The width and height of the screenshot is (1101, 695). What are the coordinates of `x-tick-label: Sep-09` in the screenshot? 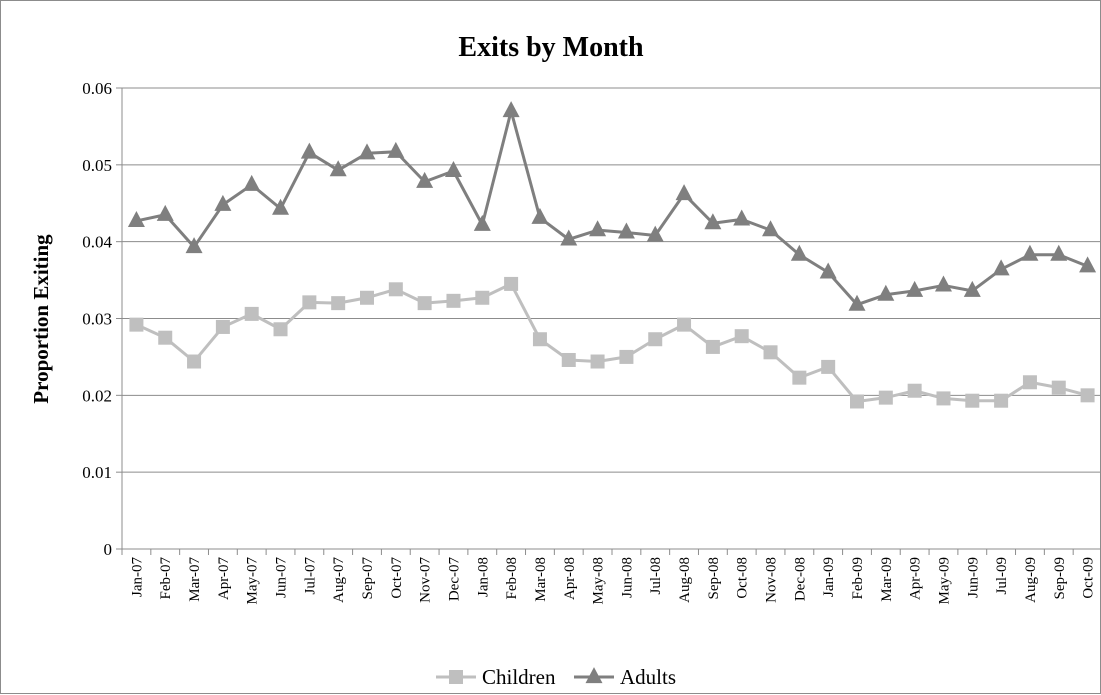 It's located at (1060, 578).